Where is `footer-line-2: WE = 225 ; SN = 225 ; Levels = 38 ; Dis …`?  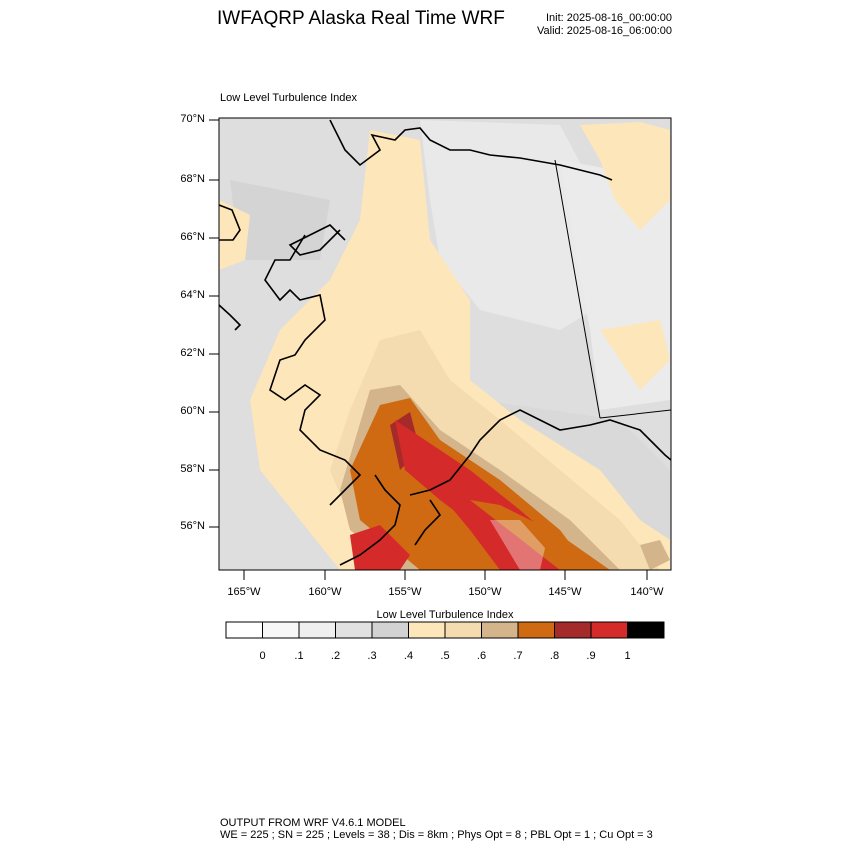 footer-line-2: WE = 225 ; SN = 225 ; Levels = 38 ; Dis … is located at coordinates (436, 835).